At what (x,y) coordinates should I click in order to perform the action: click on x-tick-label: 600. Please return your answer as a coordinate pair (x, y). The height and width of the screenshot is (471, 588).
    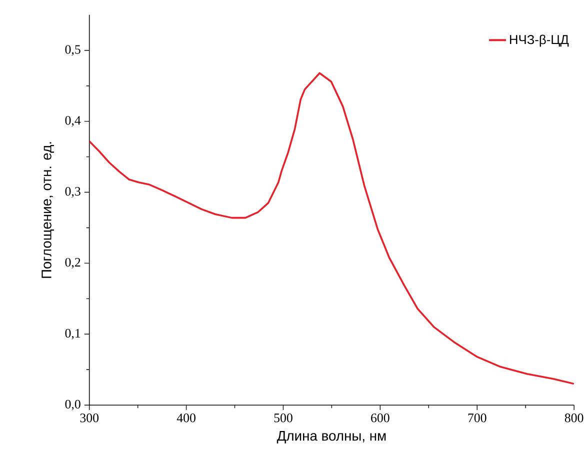
    Looking at the image, I should click on (380, 418).